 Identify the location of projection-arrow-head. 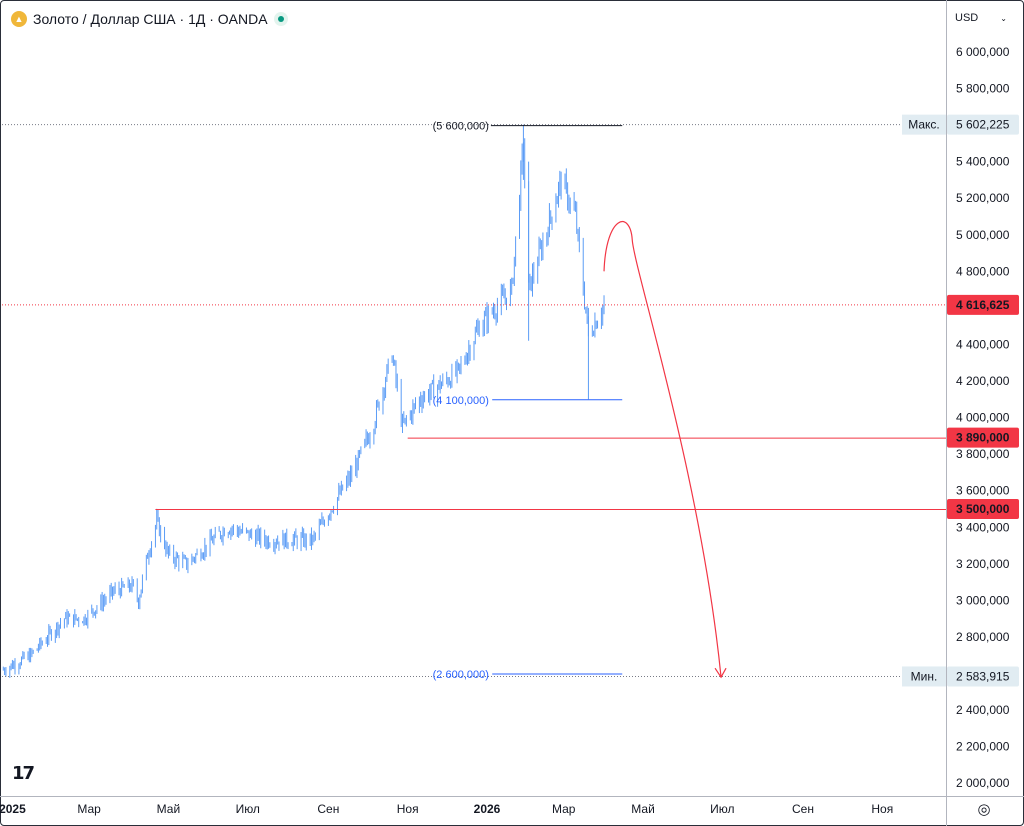
(720, 673).